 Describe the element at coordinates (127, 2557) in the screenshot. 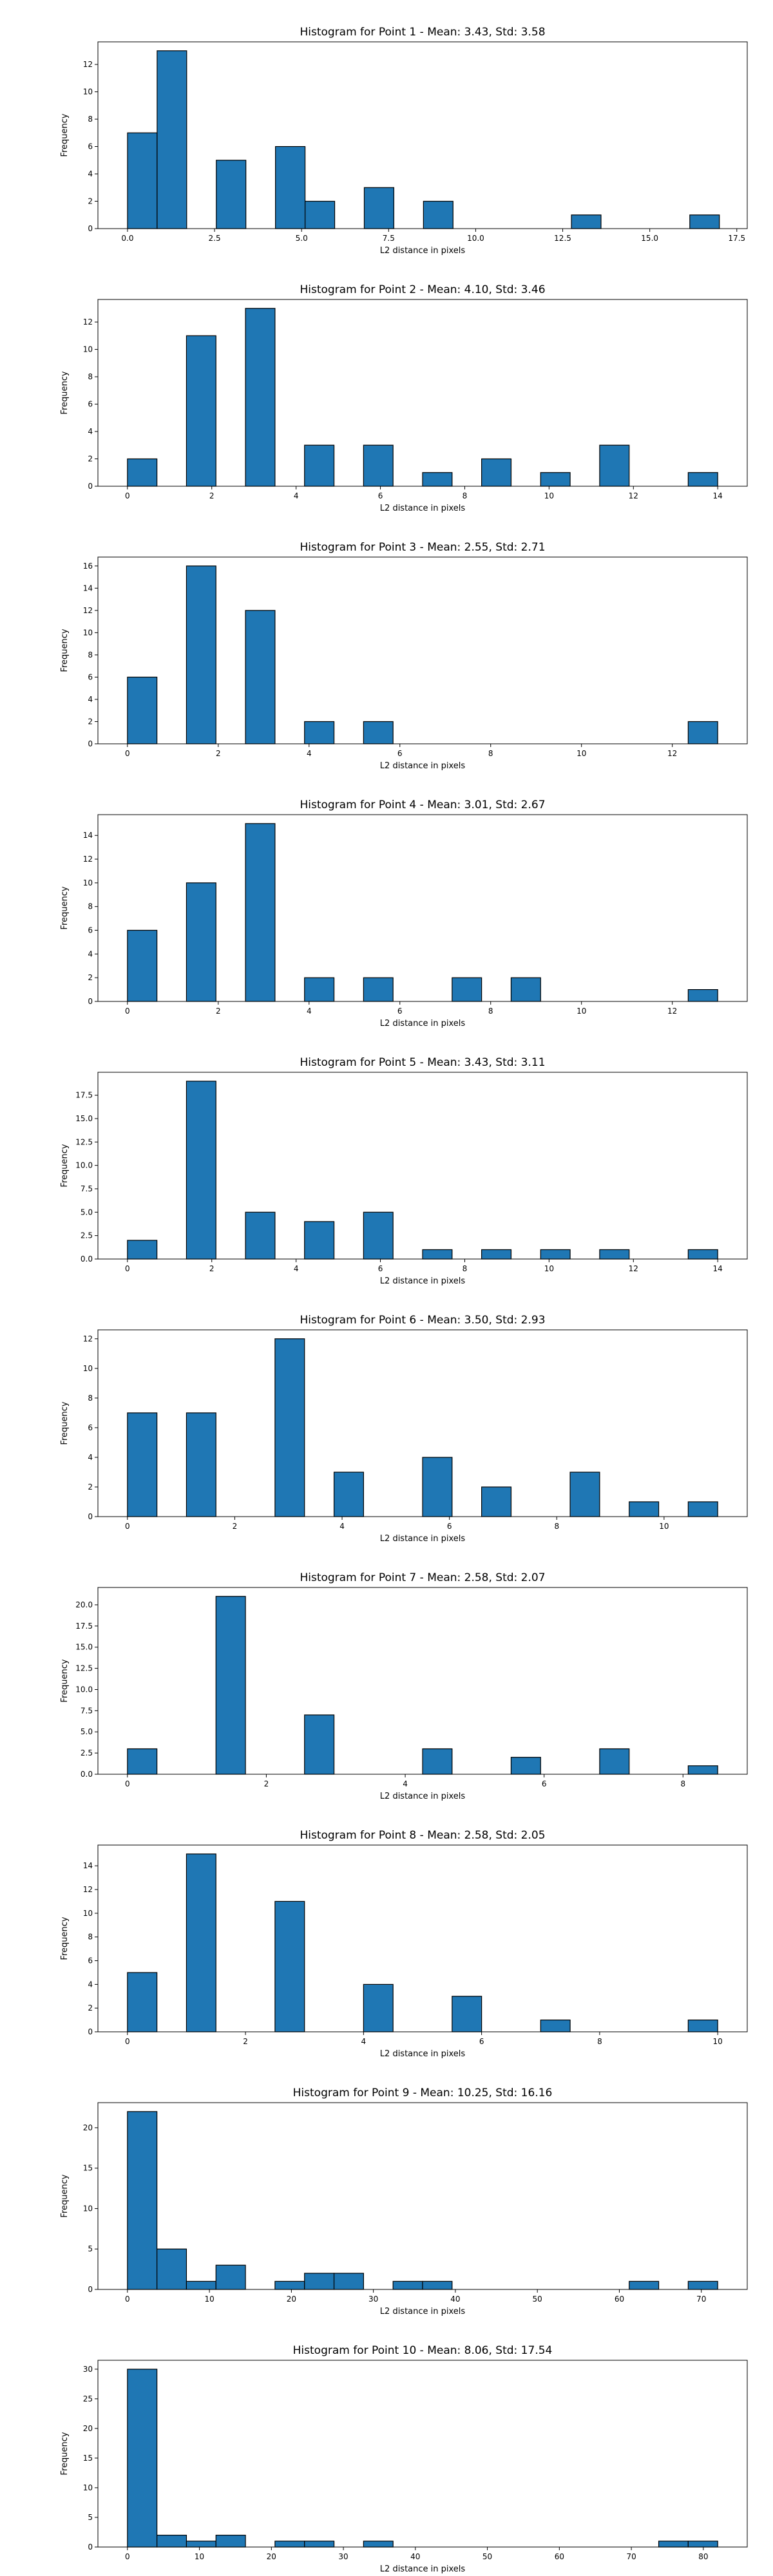

I see `x-tick-label-10-1: 0` at that location.